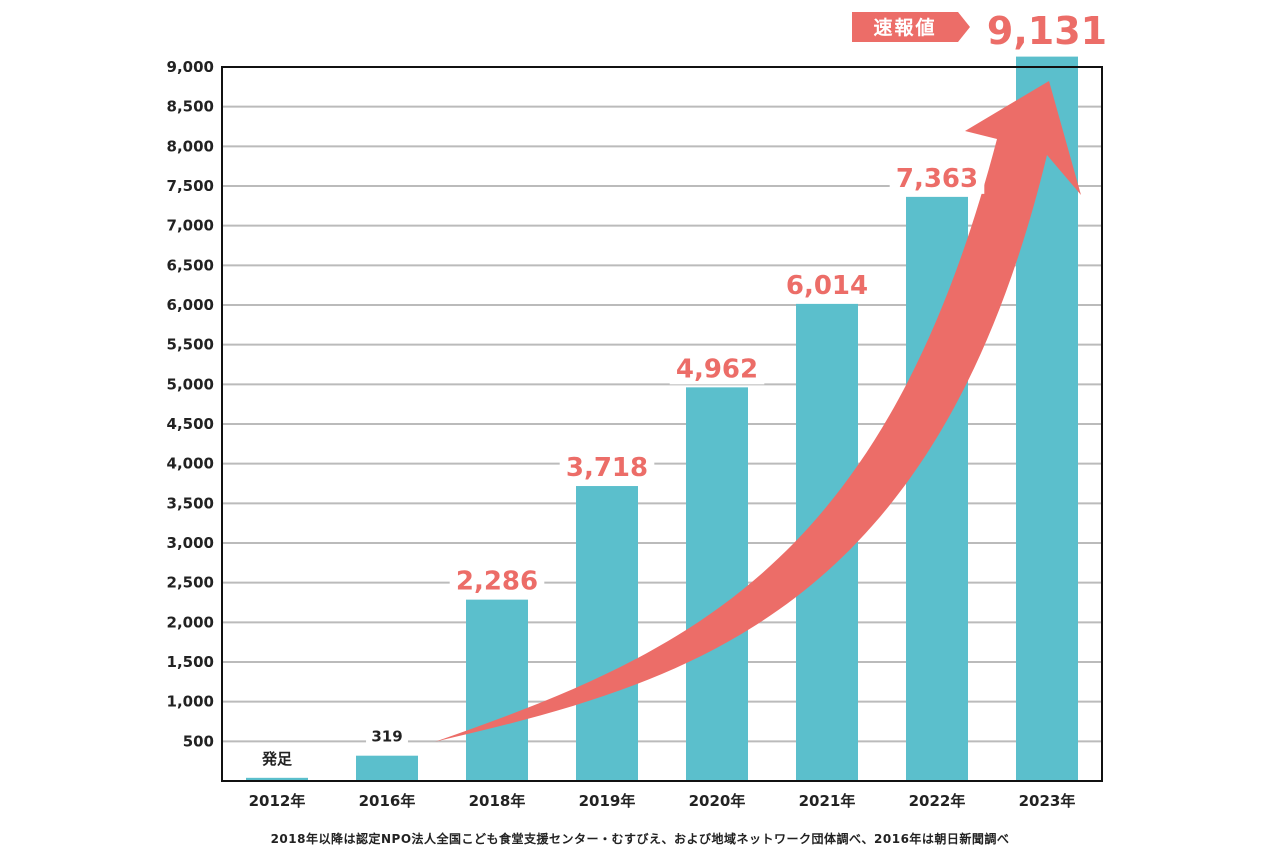 The height and width of the screenshot is (854, 1280). I want to click on x-tick-label: 2018年, so click(497, 801).